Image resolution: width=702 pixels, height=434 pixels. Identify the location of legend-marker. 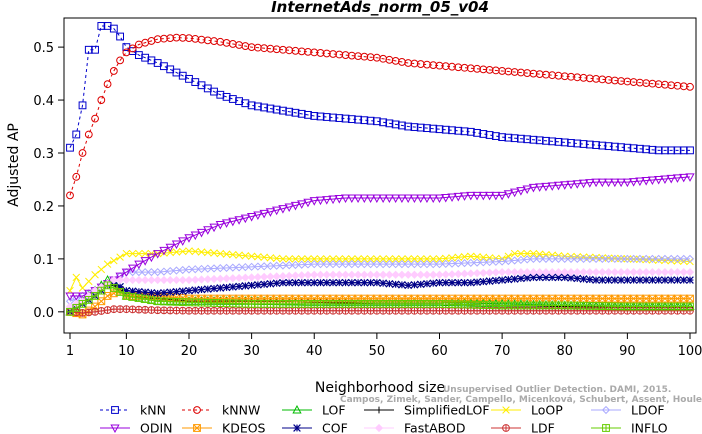
(297, 409).